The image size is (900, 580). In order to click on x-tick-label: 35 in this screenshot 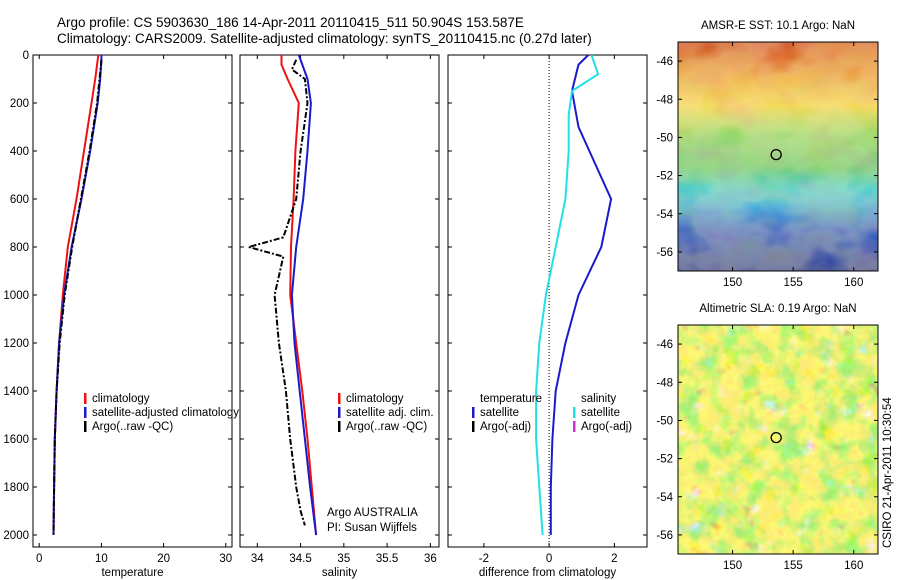, I will do `click(343, 559)`.